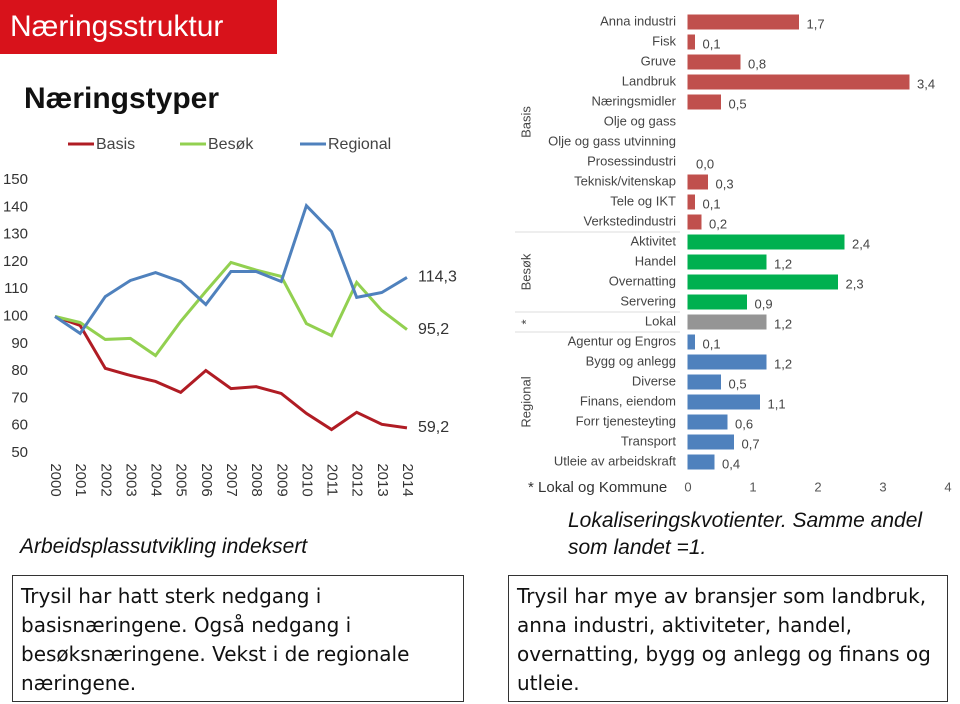  What do you see at coordinates (433, 427) in the screenshot?
I see `data-label: 59,2` at bounding box center [433, 427].